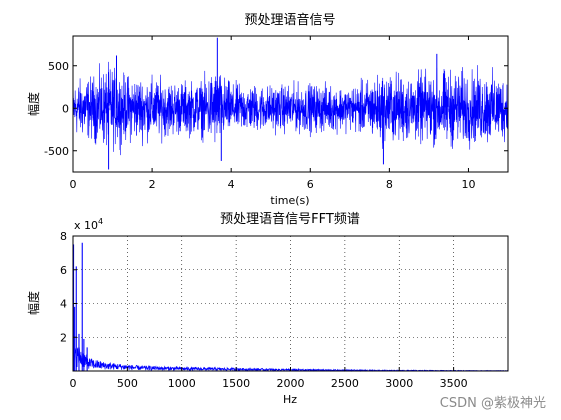 The width and height of the screenshot is (561, 420). Describe the element at coordinates (291, 383) in the screenshot. I see `x-tick-label: 2000` at that location.